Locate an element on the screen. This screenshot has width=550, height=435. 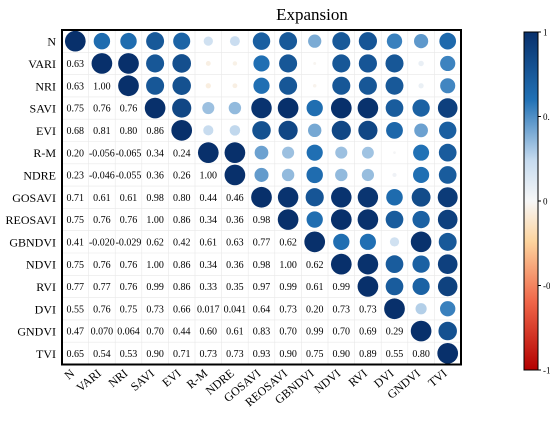
correlation-value-label: 0.26 is located at coordinates (182, 176).